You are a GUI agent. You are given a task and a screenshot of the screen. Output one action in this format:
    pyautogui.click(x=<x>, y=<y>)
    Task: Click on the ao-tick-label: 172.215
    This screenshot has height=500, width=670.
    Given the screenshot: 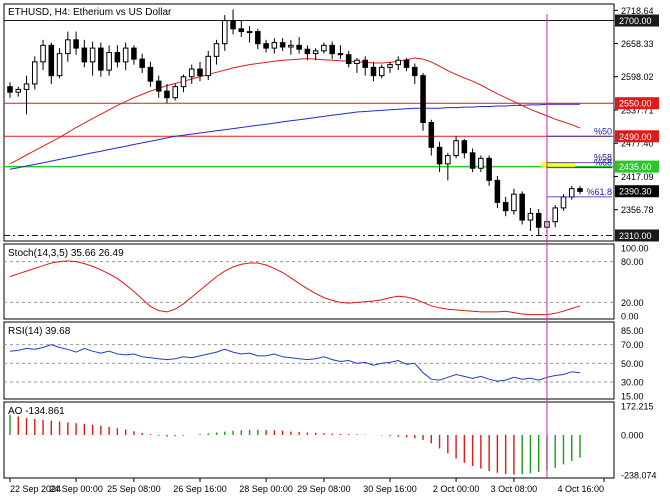 What is the action you would take?
    pyautogui.click(x=637, y=407)
    